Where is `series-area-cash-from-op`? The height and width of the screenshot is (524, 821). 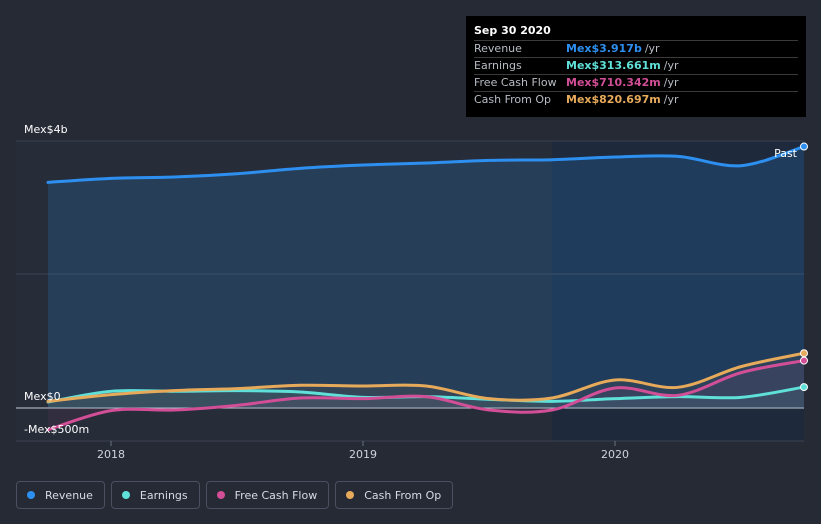 series-area-cash-from-op is located at coordinates (426, 380).